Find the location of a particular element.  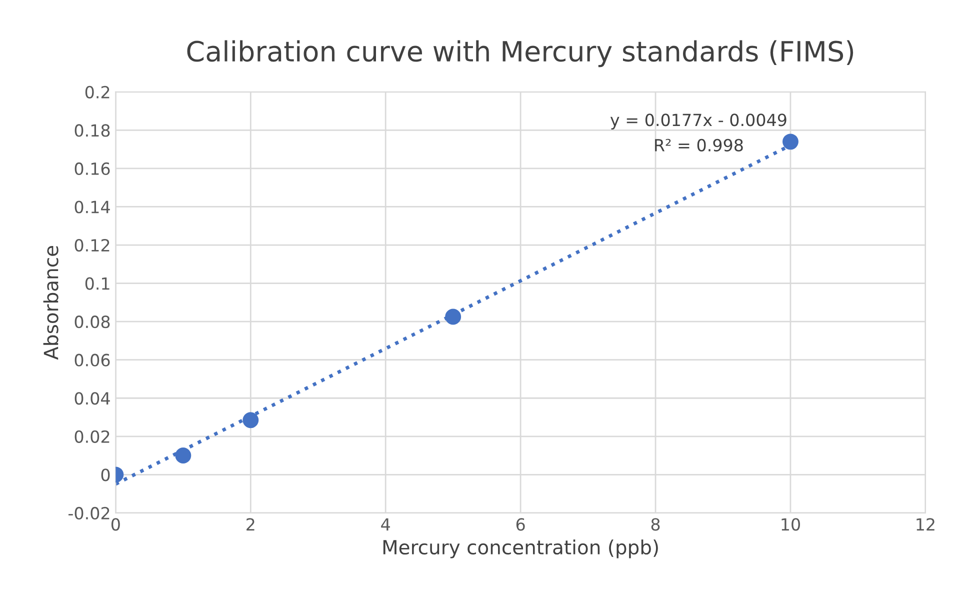

y-tick-label: 0.18 is located at coordinates (92, 130).